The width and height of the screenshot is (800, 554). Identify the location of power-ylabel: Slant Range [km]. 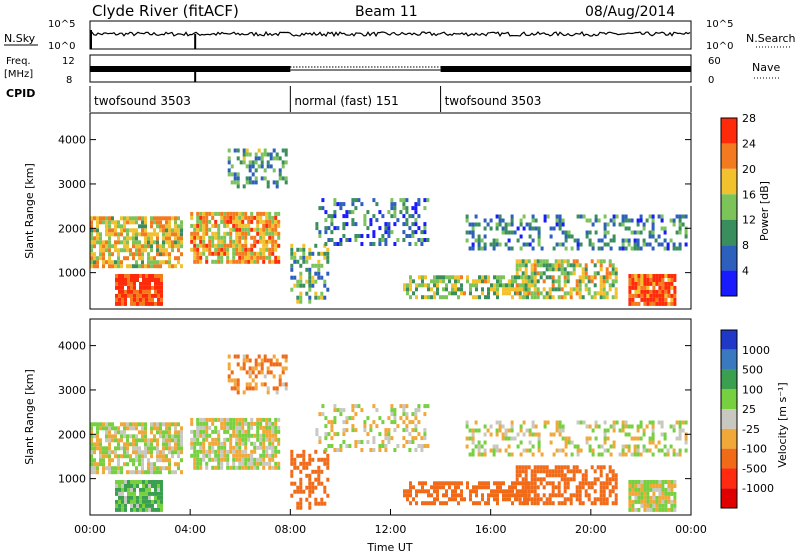
(29, 211).